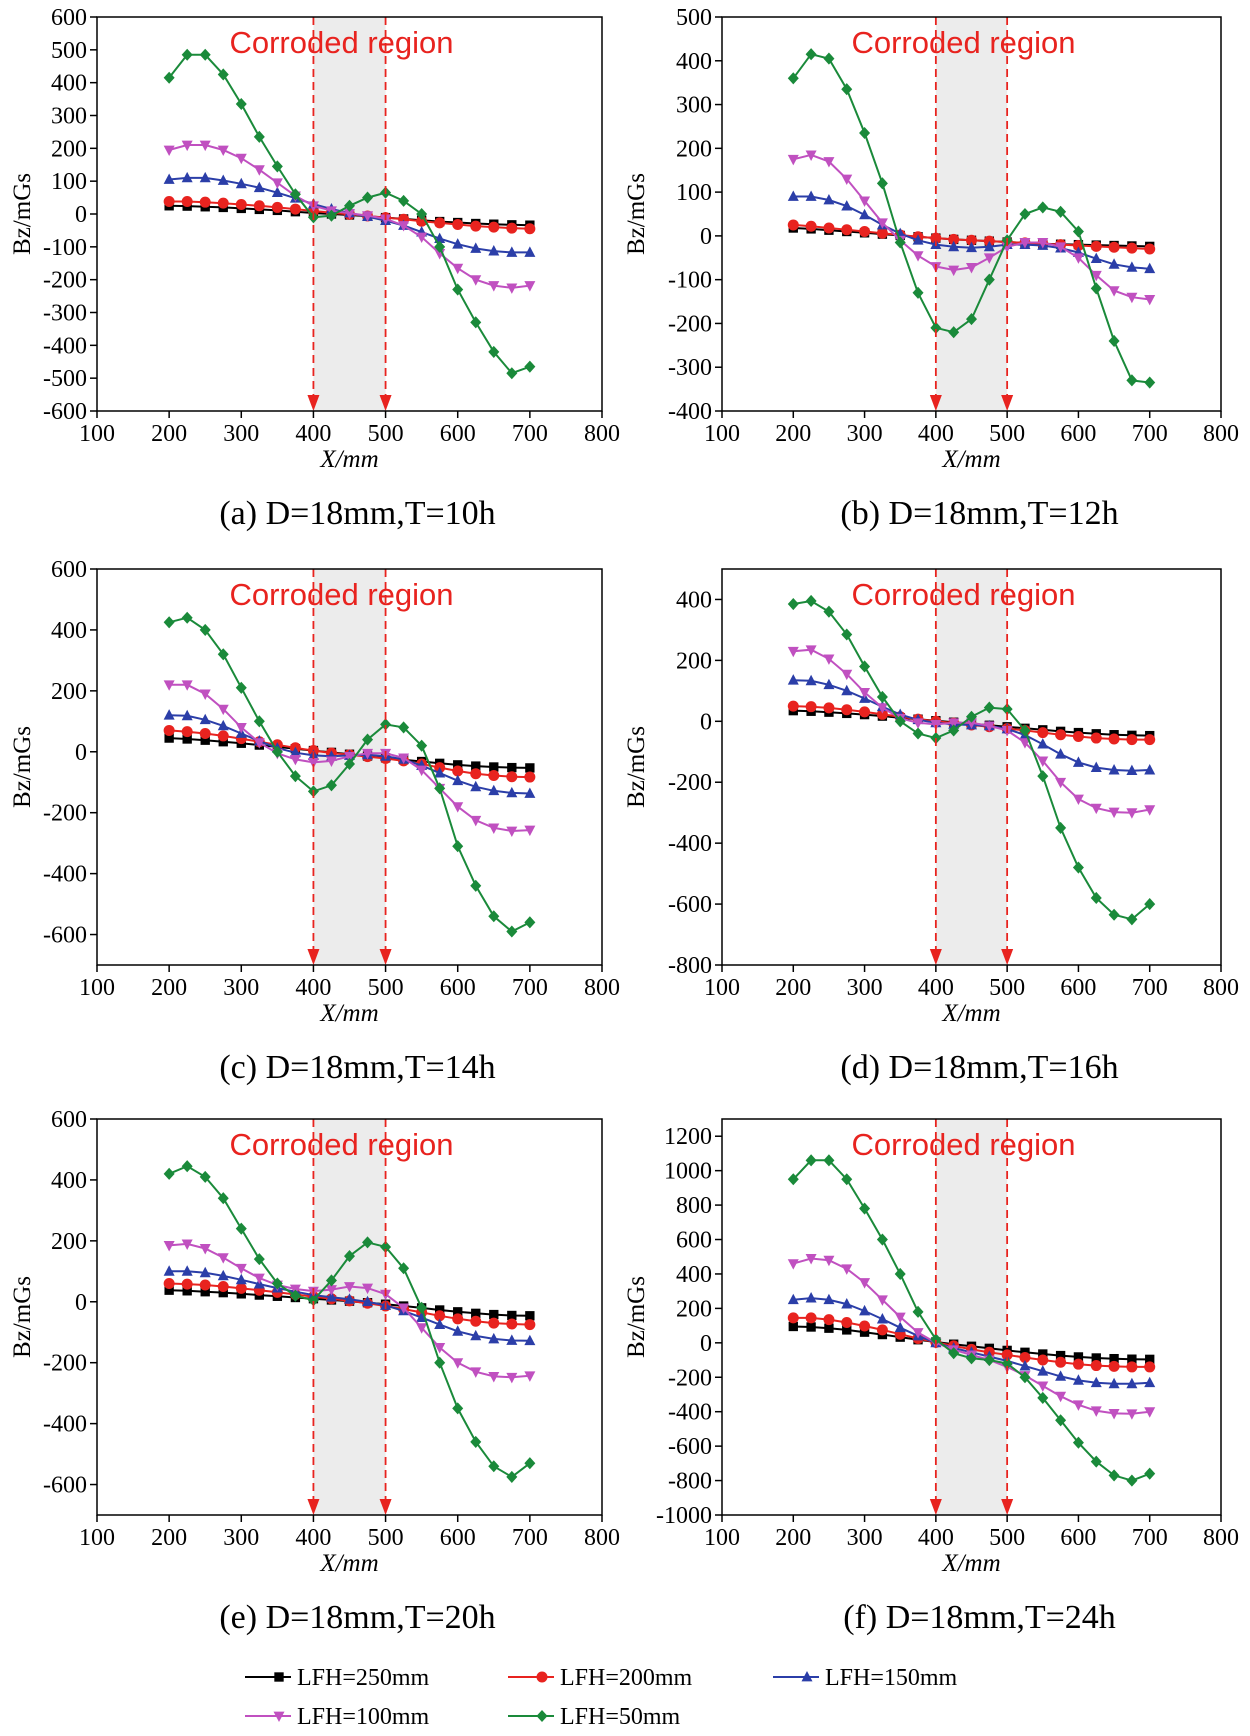  I want to click on x-tick-label: 500, so click(386, 988).